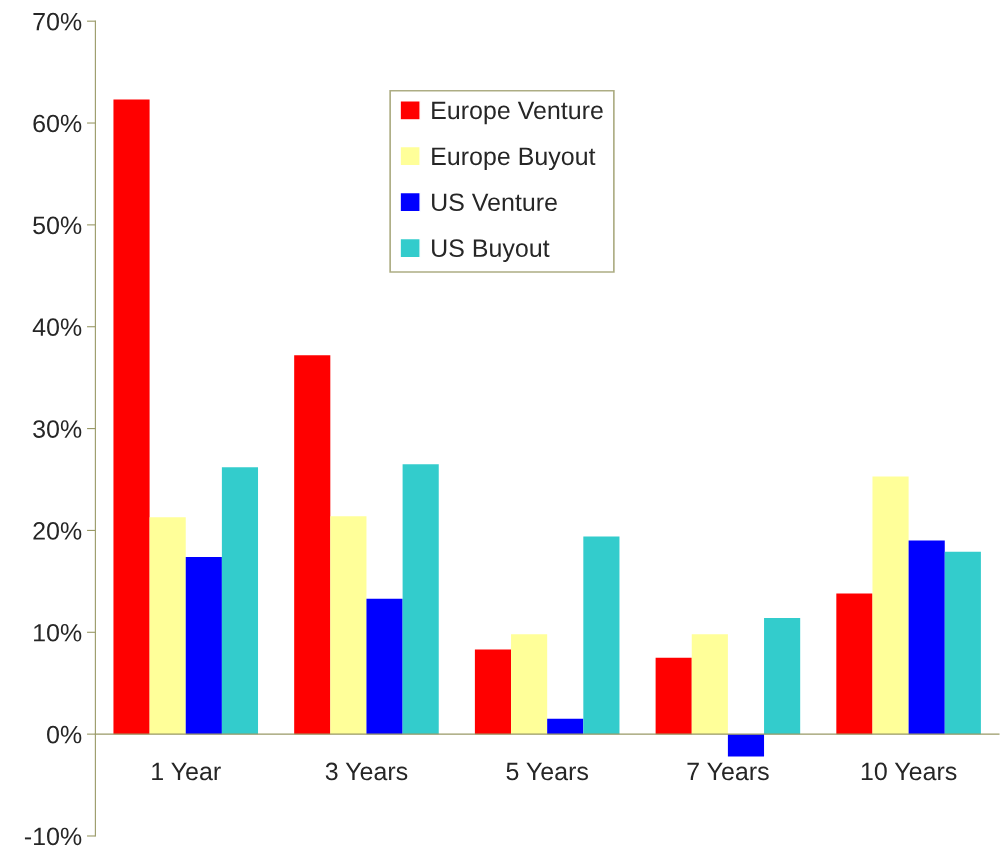  What do you see at coordinates (57, 327) in the screenshot?
I see `y-tick-label: 40%` at bounding box center [57, 327].